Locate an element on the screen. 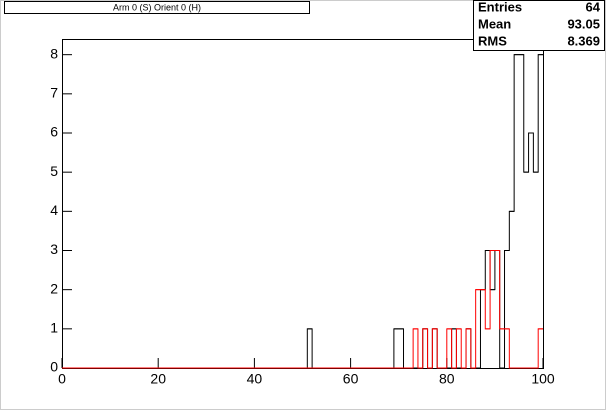 The image size is (606, 410). y-tick-label: 0 is located at coordinates (54, 367).